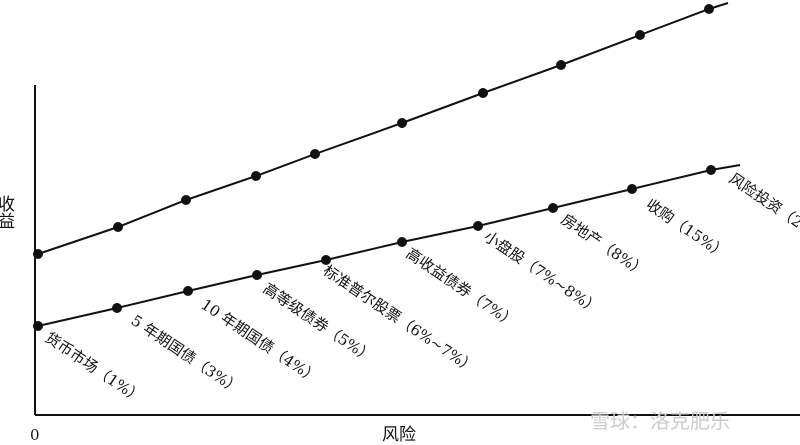  Describe the element at coordinates (94, 367) in the screenshot. I see `risk-label: 货币市场（1%）` at that location.